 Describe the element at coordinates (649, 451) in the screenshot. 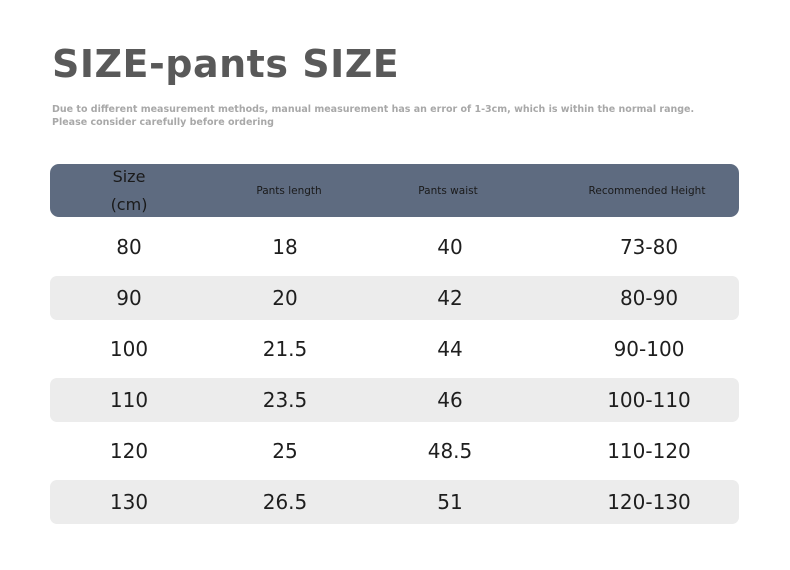

I see `cell-recommended-height: 110-120` at that location.